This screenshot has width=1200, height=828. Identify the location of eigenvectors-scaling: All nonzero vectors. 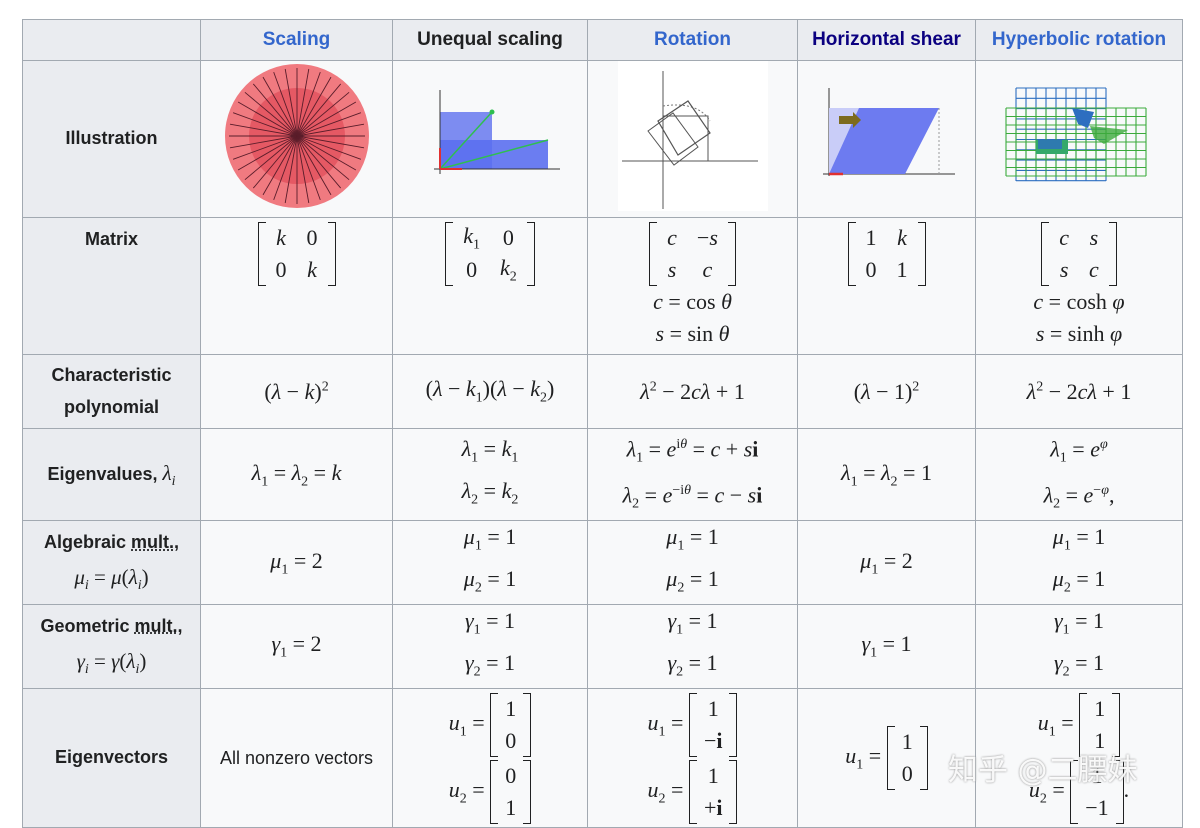
(296, 758).